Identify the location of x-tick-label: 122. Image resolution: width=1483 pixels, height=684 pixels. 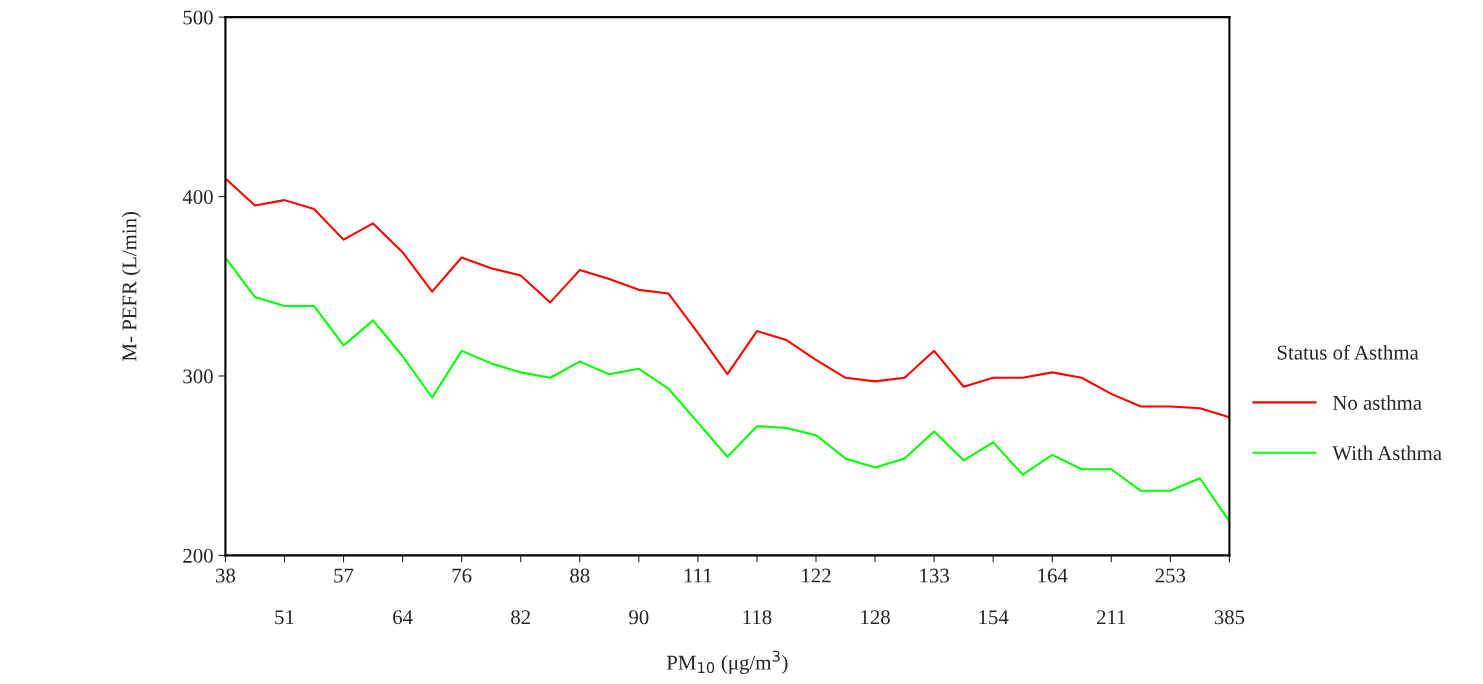
(816, 575).